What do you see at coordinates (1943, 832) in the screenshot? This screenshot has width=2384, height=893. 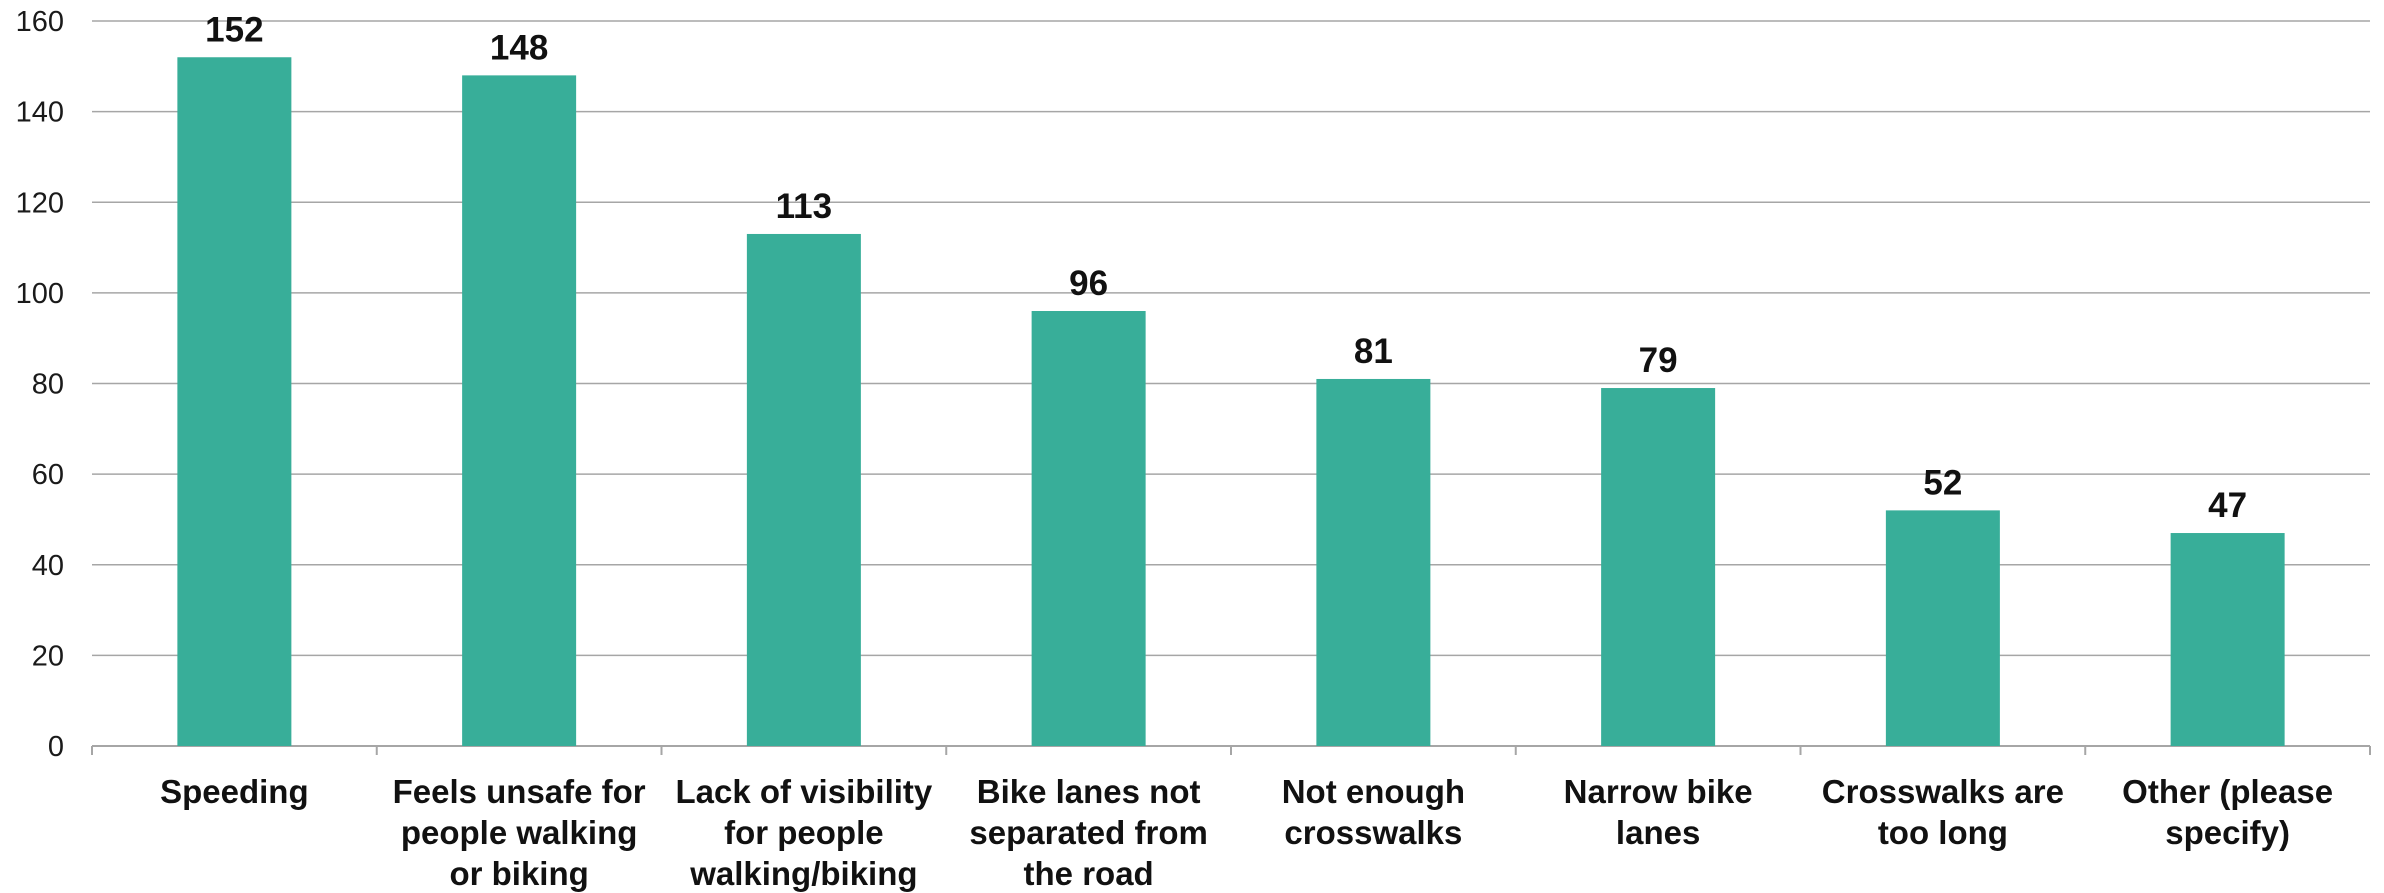 I see `category-label-line: too long` at bounding box center [1943, 832].